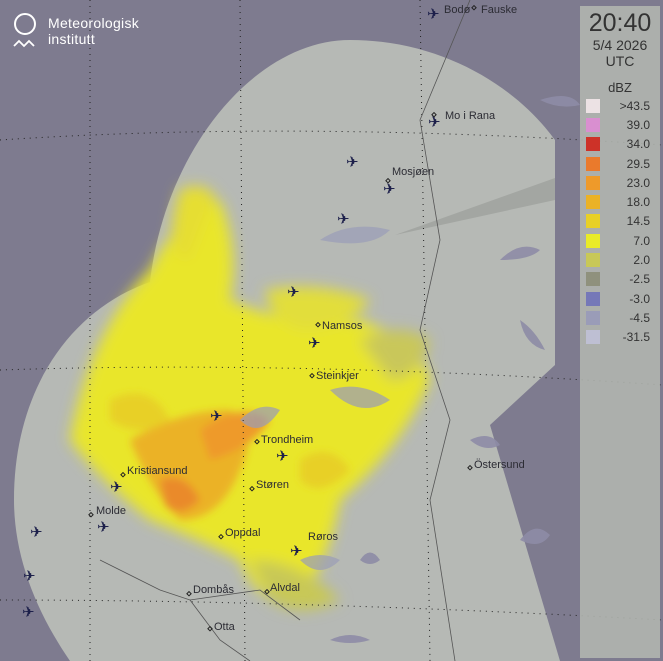 Image resolution: width=663 pixels, height=661 pixels. What do you see at coordinates (337, 376) in the screenshot?
I see `city-label-steinkjer: Steinkjer` at bounding box center [337, 376].